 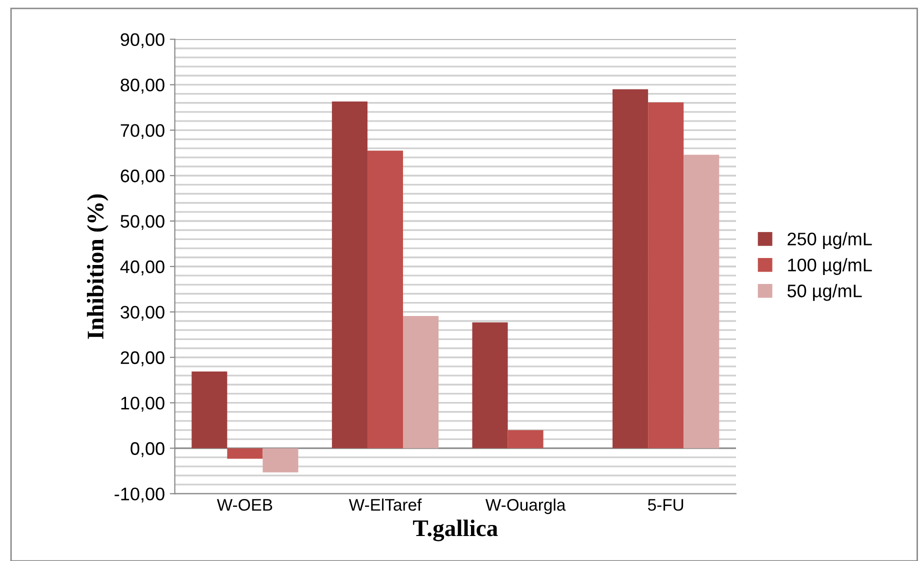 What do you see at coordinates (830, 266) in the screenshot?
I see `legend-label: 100 µg/mL` at bounding box center [830, 266].